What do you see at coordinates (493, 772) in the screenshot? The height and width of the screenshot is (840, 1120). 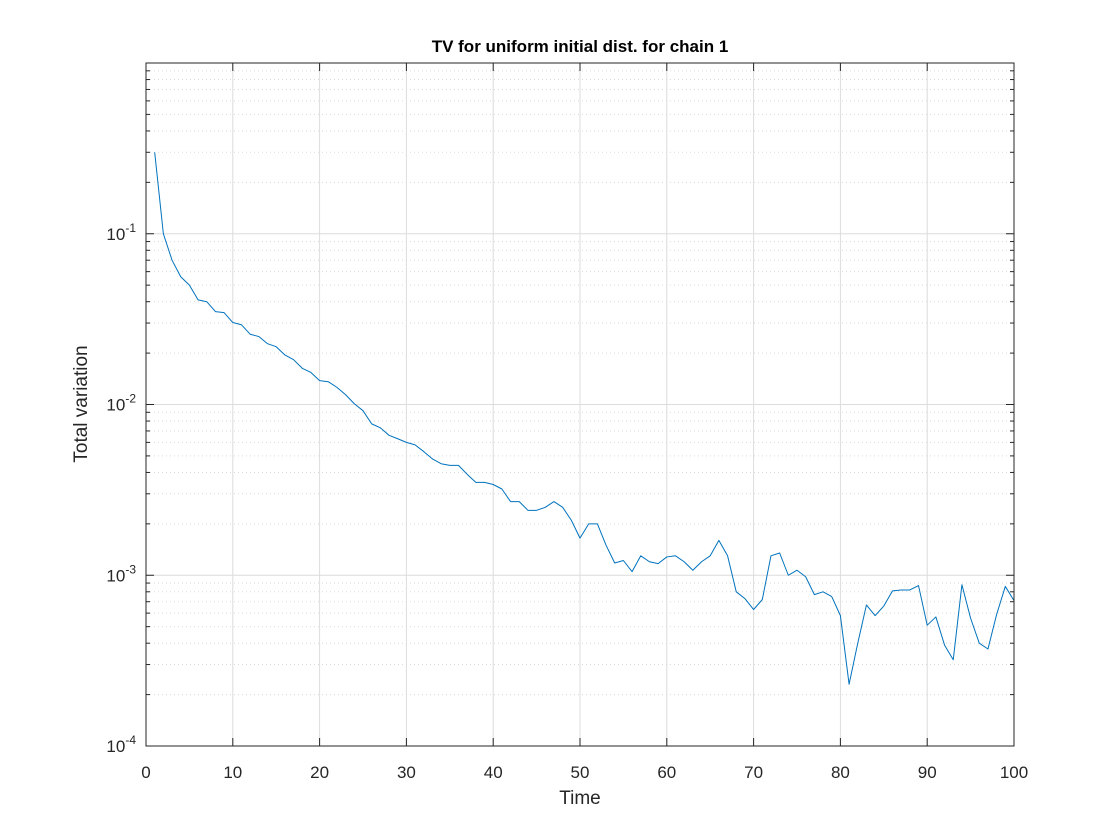 I see `x-tick-label: 40` at bounding box center [493, 772].